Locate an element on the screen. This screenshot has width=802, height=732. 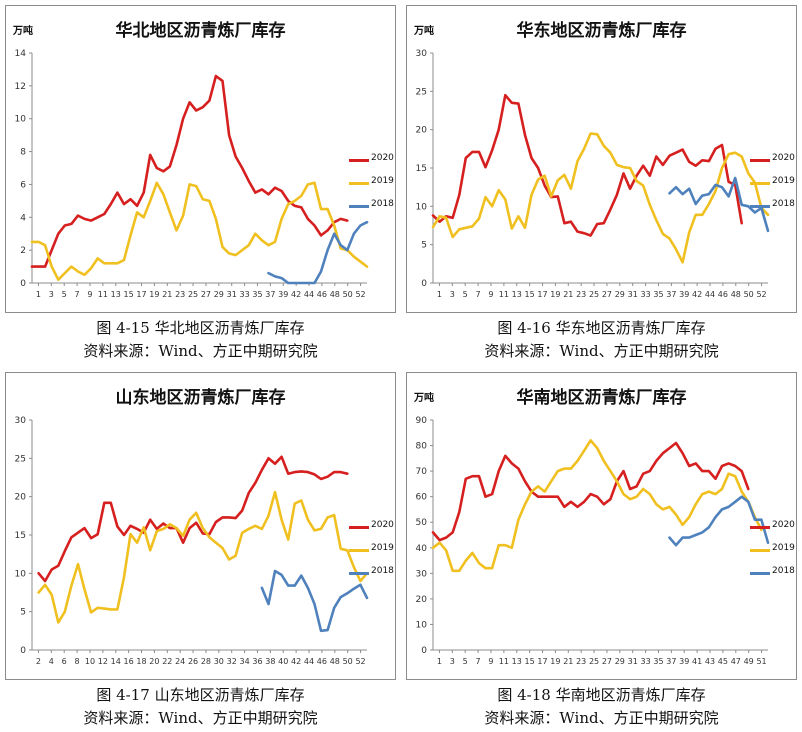
x-tick-label: 31 is located at coordinates (633, 294).